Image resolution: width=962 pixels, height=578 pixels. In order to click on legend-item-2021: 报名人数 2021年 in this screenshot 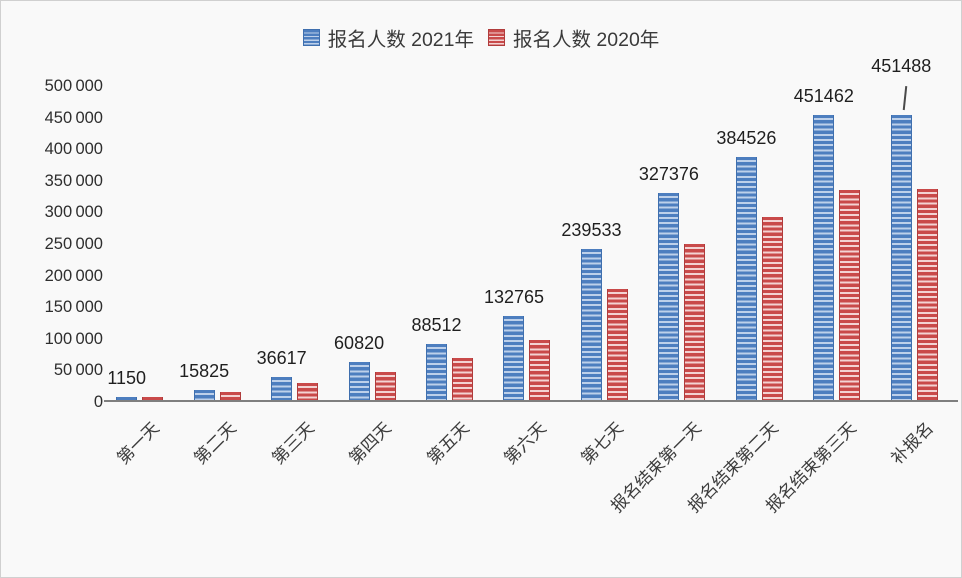, I will do `click(388, 37)`.